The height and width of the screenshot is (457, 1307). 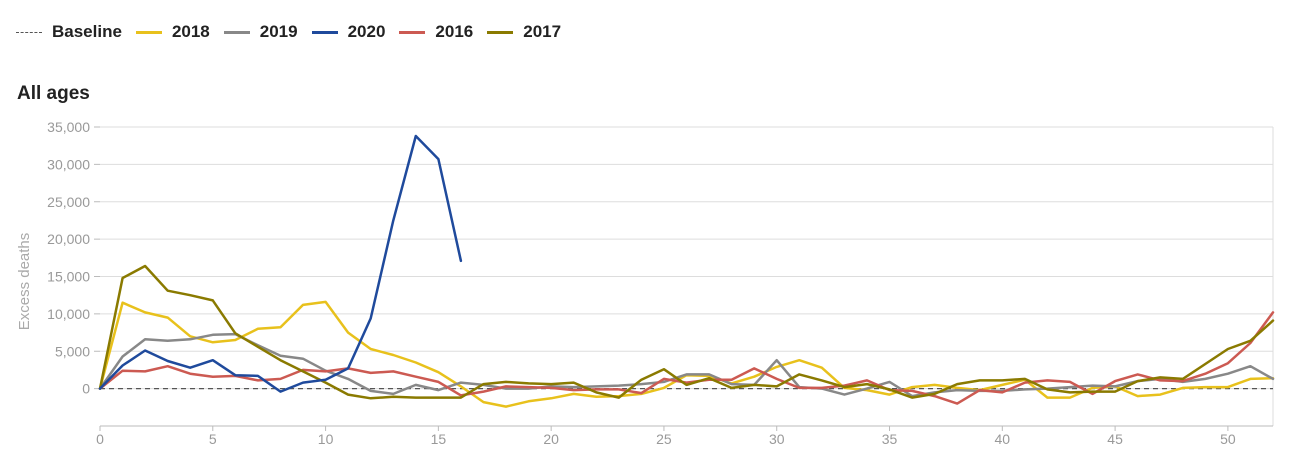 I want to click on legend-item-2017: 2017, so click(x=524, y=32).